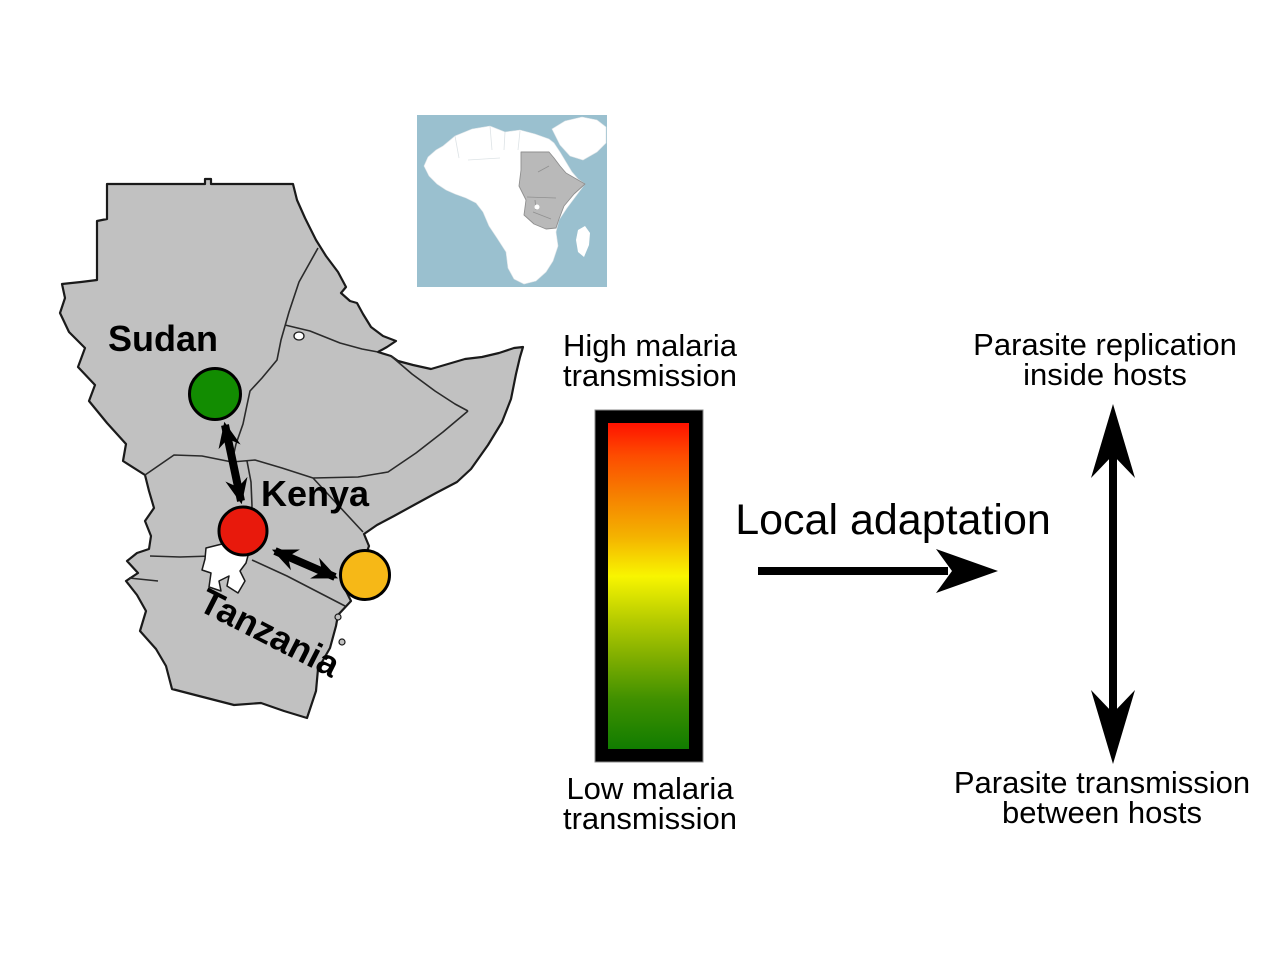  Describe the element at coordinates (299, 336) in the screenshot. I see `lake-tana` at that location.